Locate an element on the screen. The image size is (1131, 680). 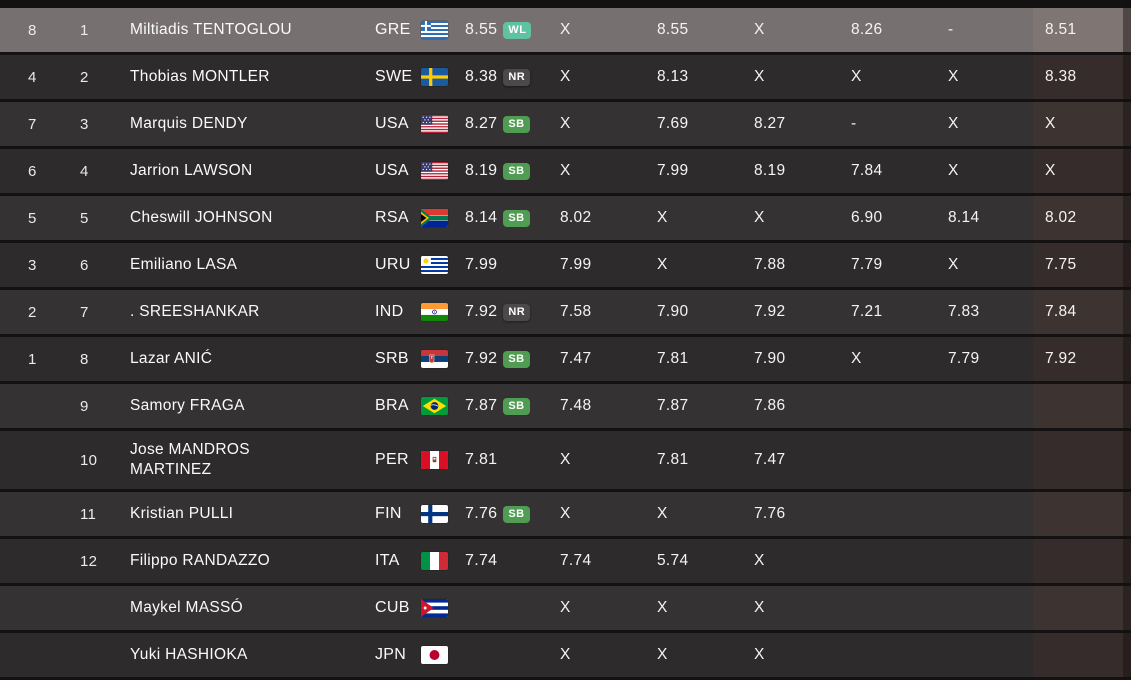
country-code: URU is located at coordinates (393, 264).